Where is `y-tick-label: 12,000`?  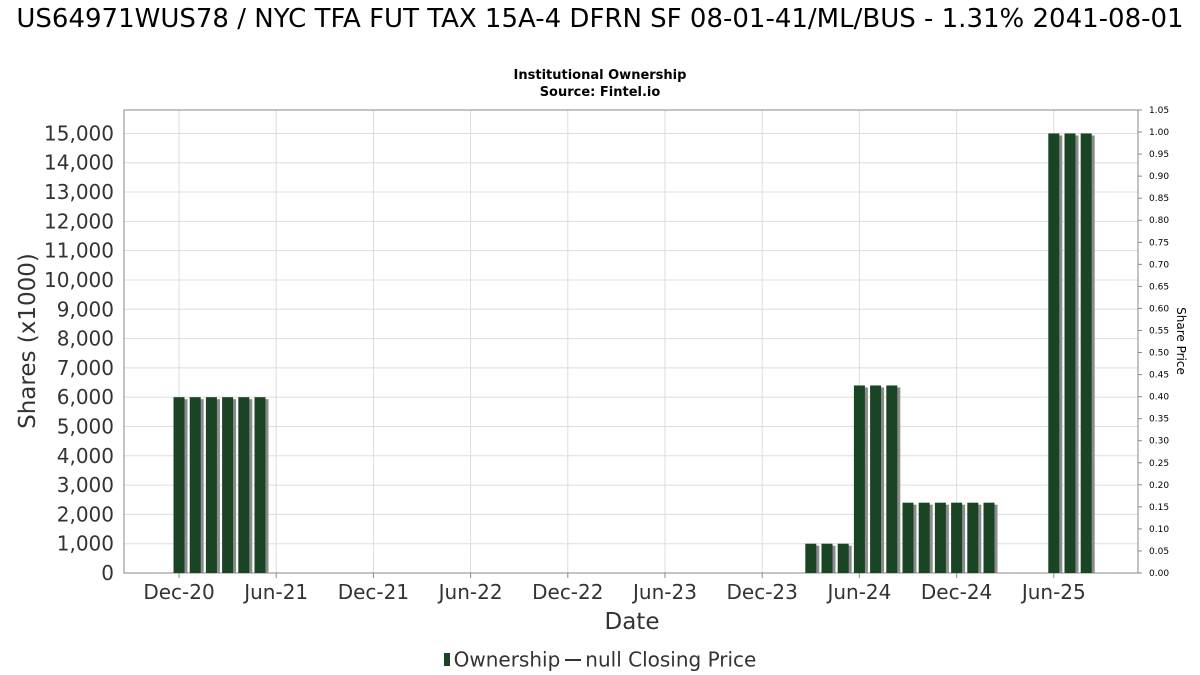
y-tick-label: 12,000 is located at coordinates (79, 221).